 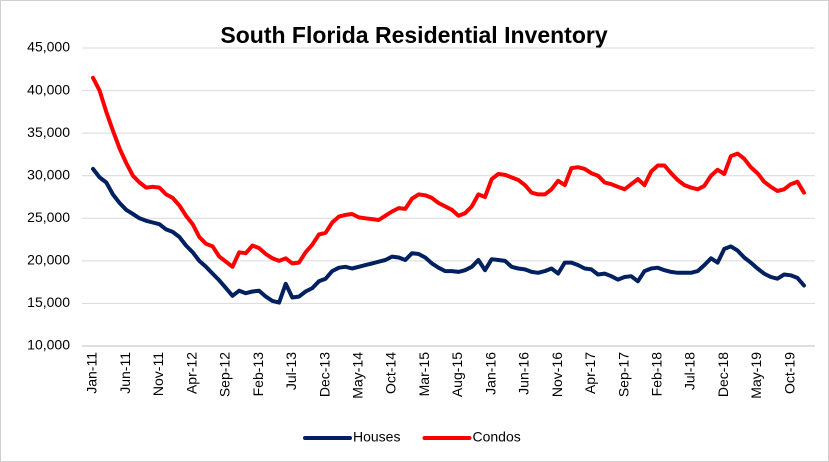 What do you see at coordinates (48, 47) in the screenshot?
I see `y-tick-label: 45,000` at bounding box center [48, 47].